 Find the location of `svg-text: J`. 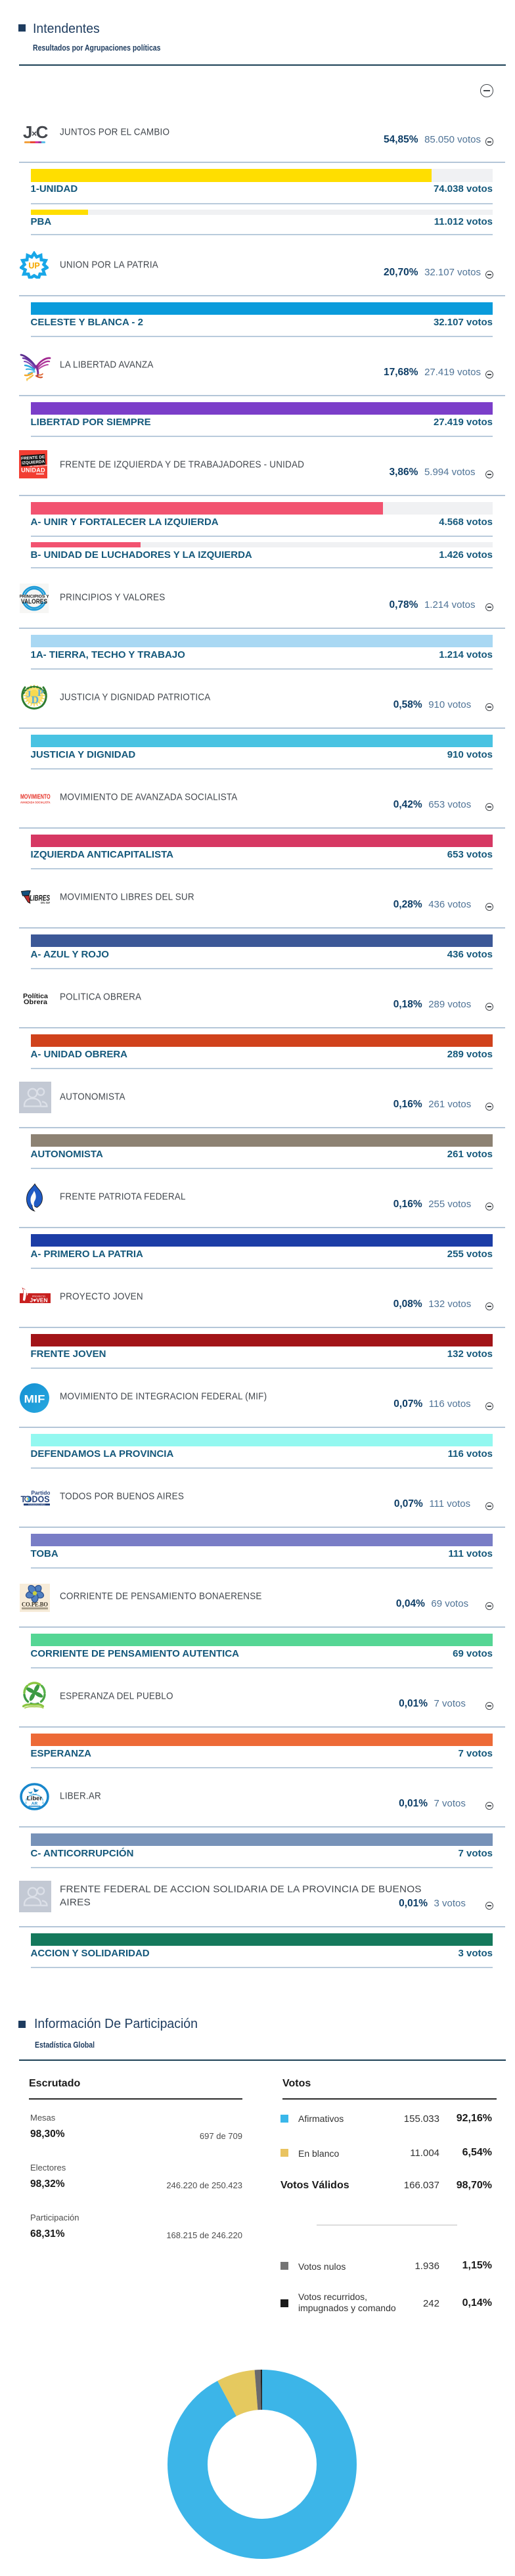

svg-text: J is located at coordinates (29, 694).